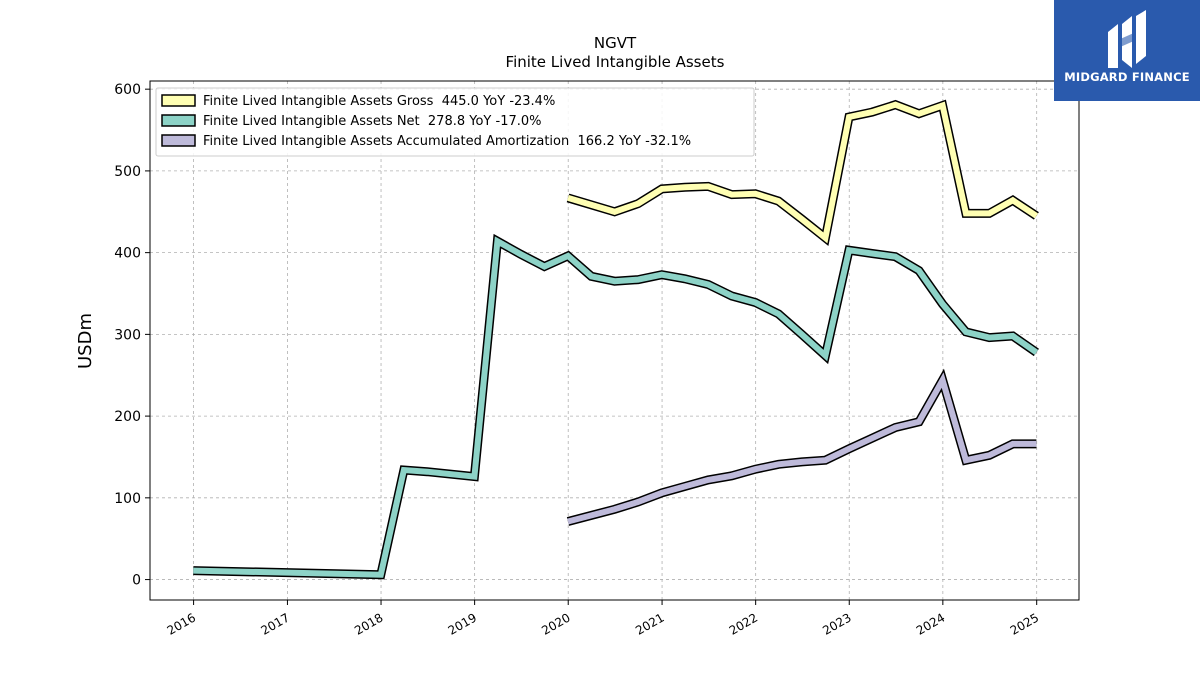 The height and width of the screenshot is (675, 1200). Describe the element at coordinates (649, 623) in the screenshot. I see `x-tick-label: 2021` at that location.